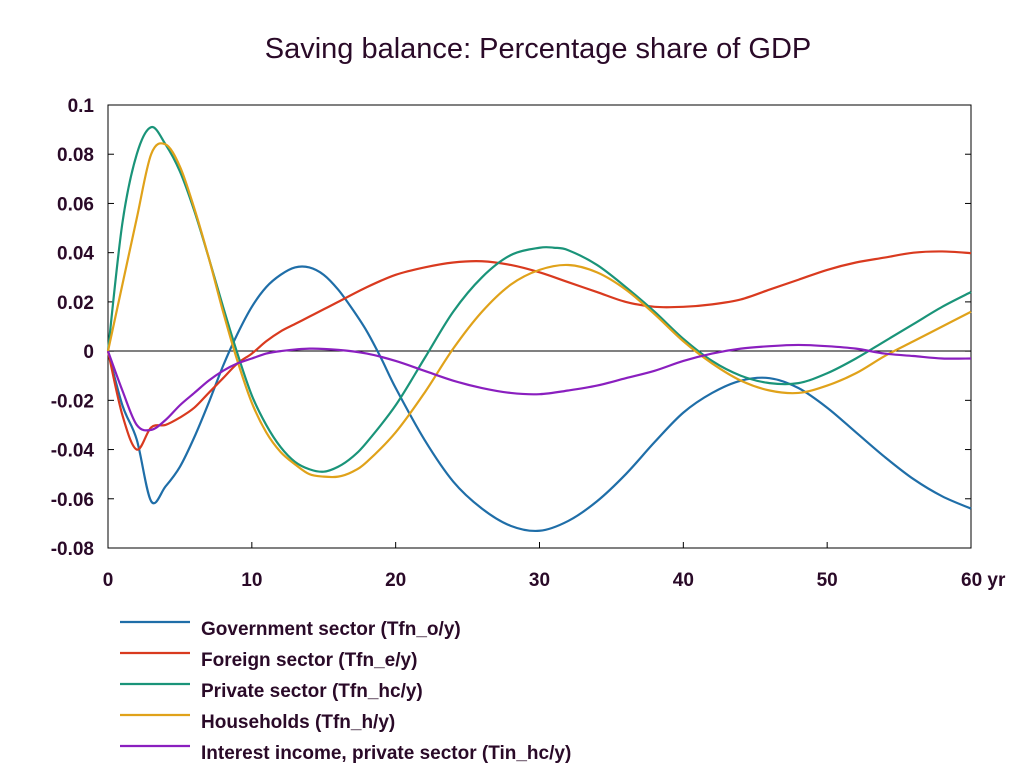 The height and width of the screenshot is (778, 1024). Describe the element at coordinates (554, 566) in the screenshot. I see `x-axis-ticks: 0 10 20 30 40 50 60 yr` at that location.